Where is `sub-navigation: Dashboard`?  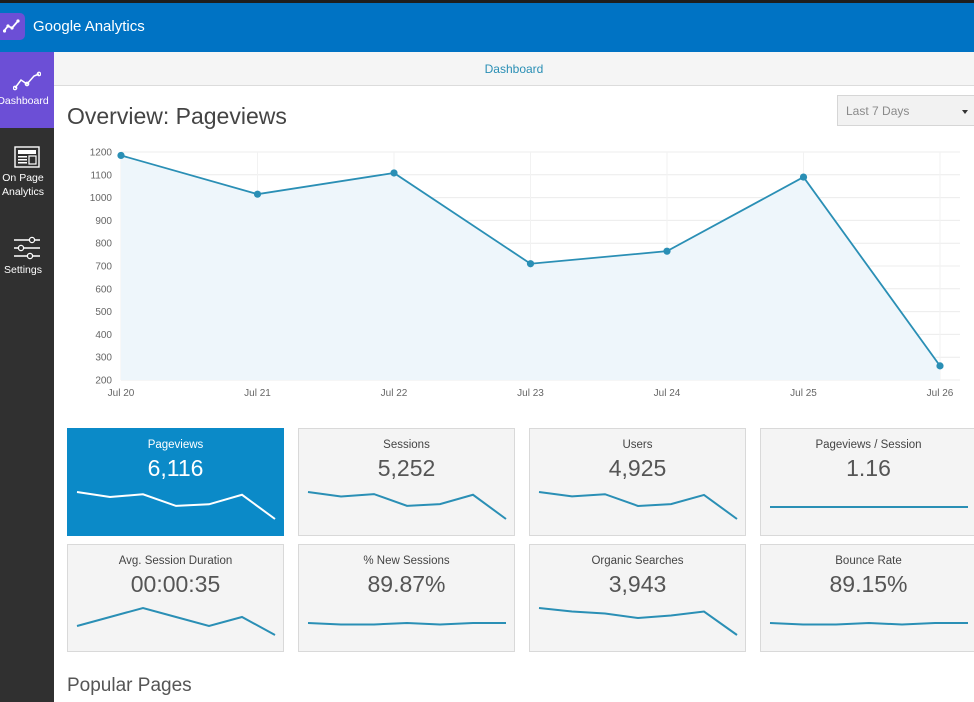
sub-navigation: Dashboard is located at coordinates (514, 69).